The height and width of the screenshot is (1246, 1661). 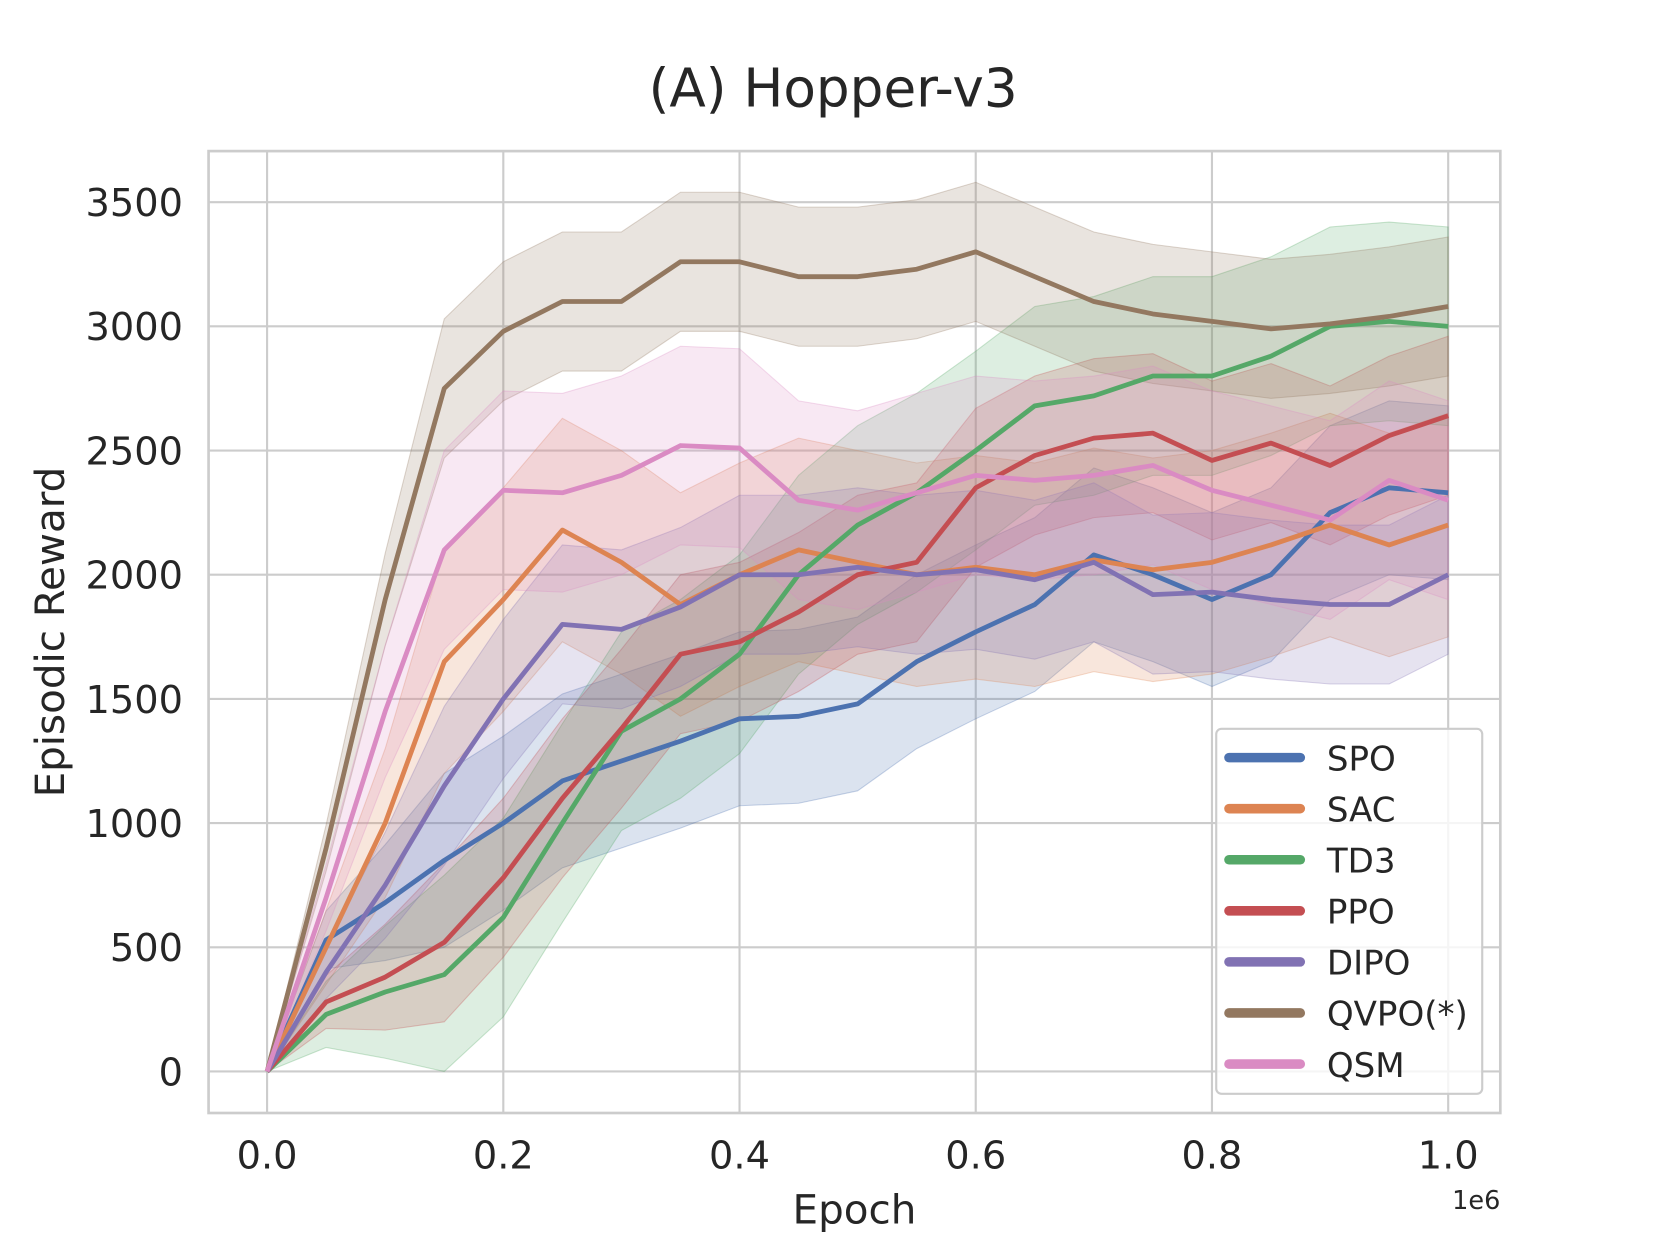 What do you see at coordinates (134, 638) in the screenshot?
I see `y-tick-labels: 0 500 1000 1500 2000 2500 3000 3500` at bounding box center [134, 638].